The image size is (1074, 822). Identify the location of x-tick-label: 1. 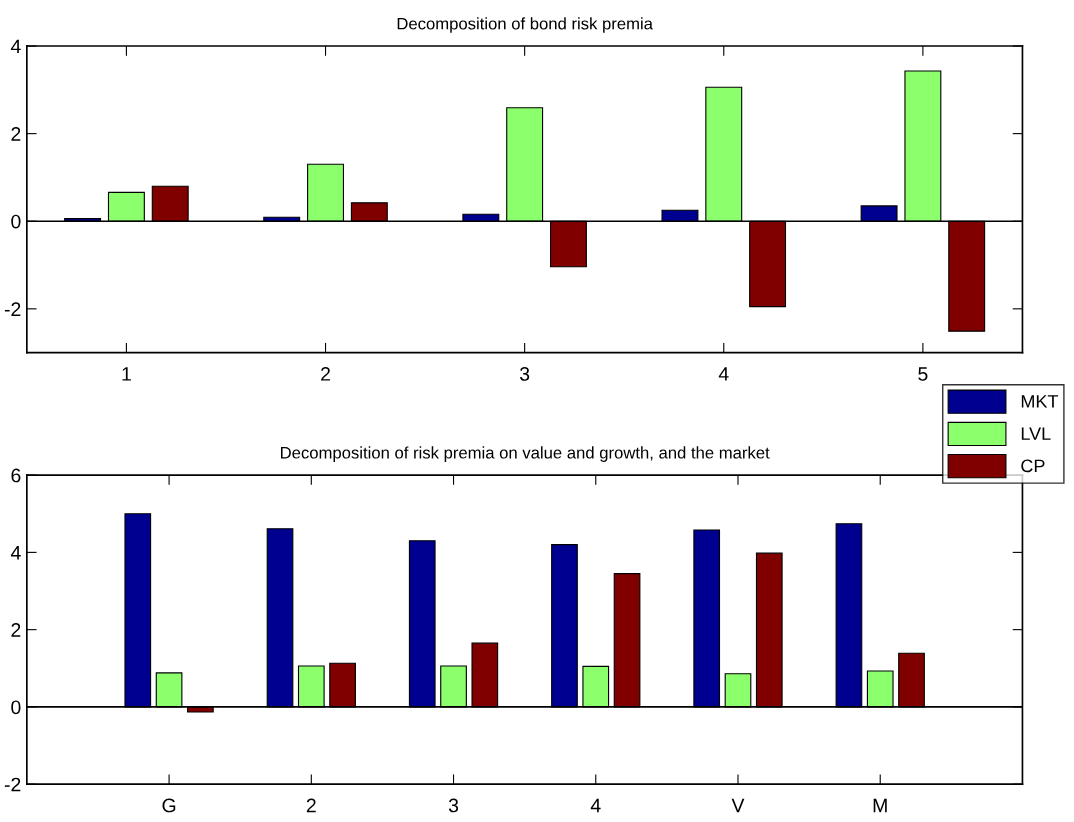
(126, 374).